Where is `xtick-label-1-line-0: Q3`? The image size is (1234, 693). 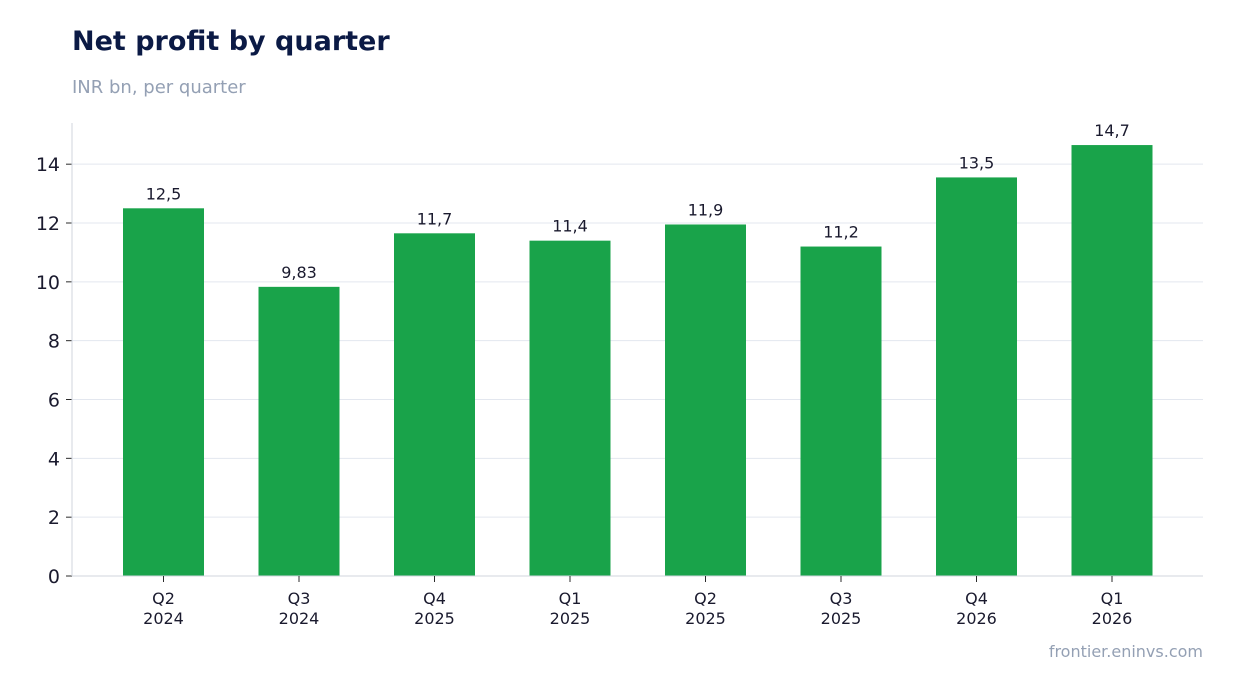 xtick-label-1-line-0: Q3 is located at coordinates (299, 598).